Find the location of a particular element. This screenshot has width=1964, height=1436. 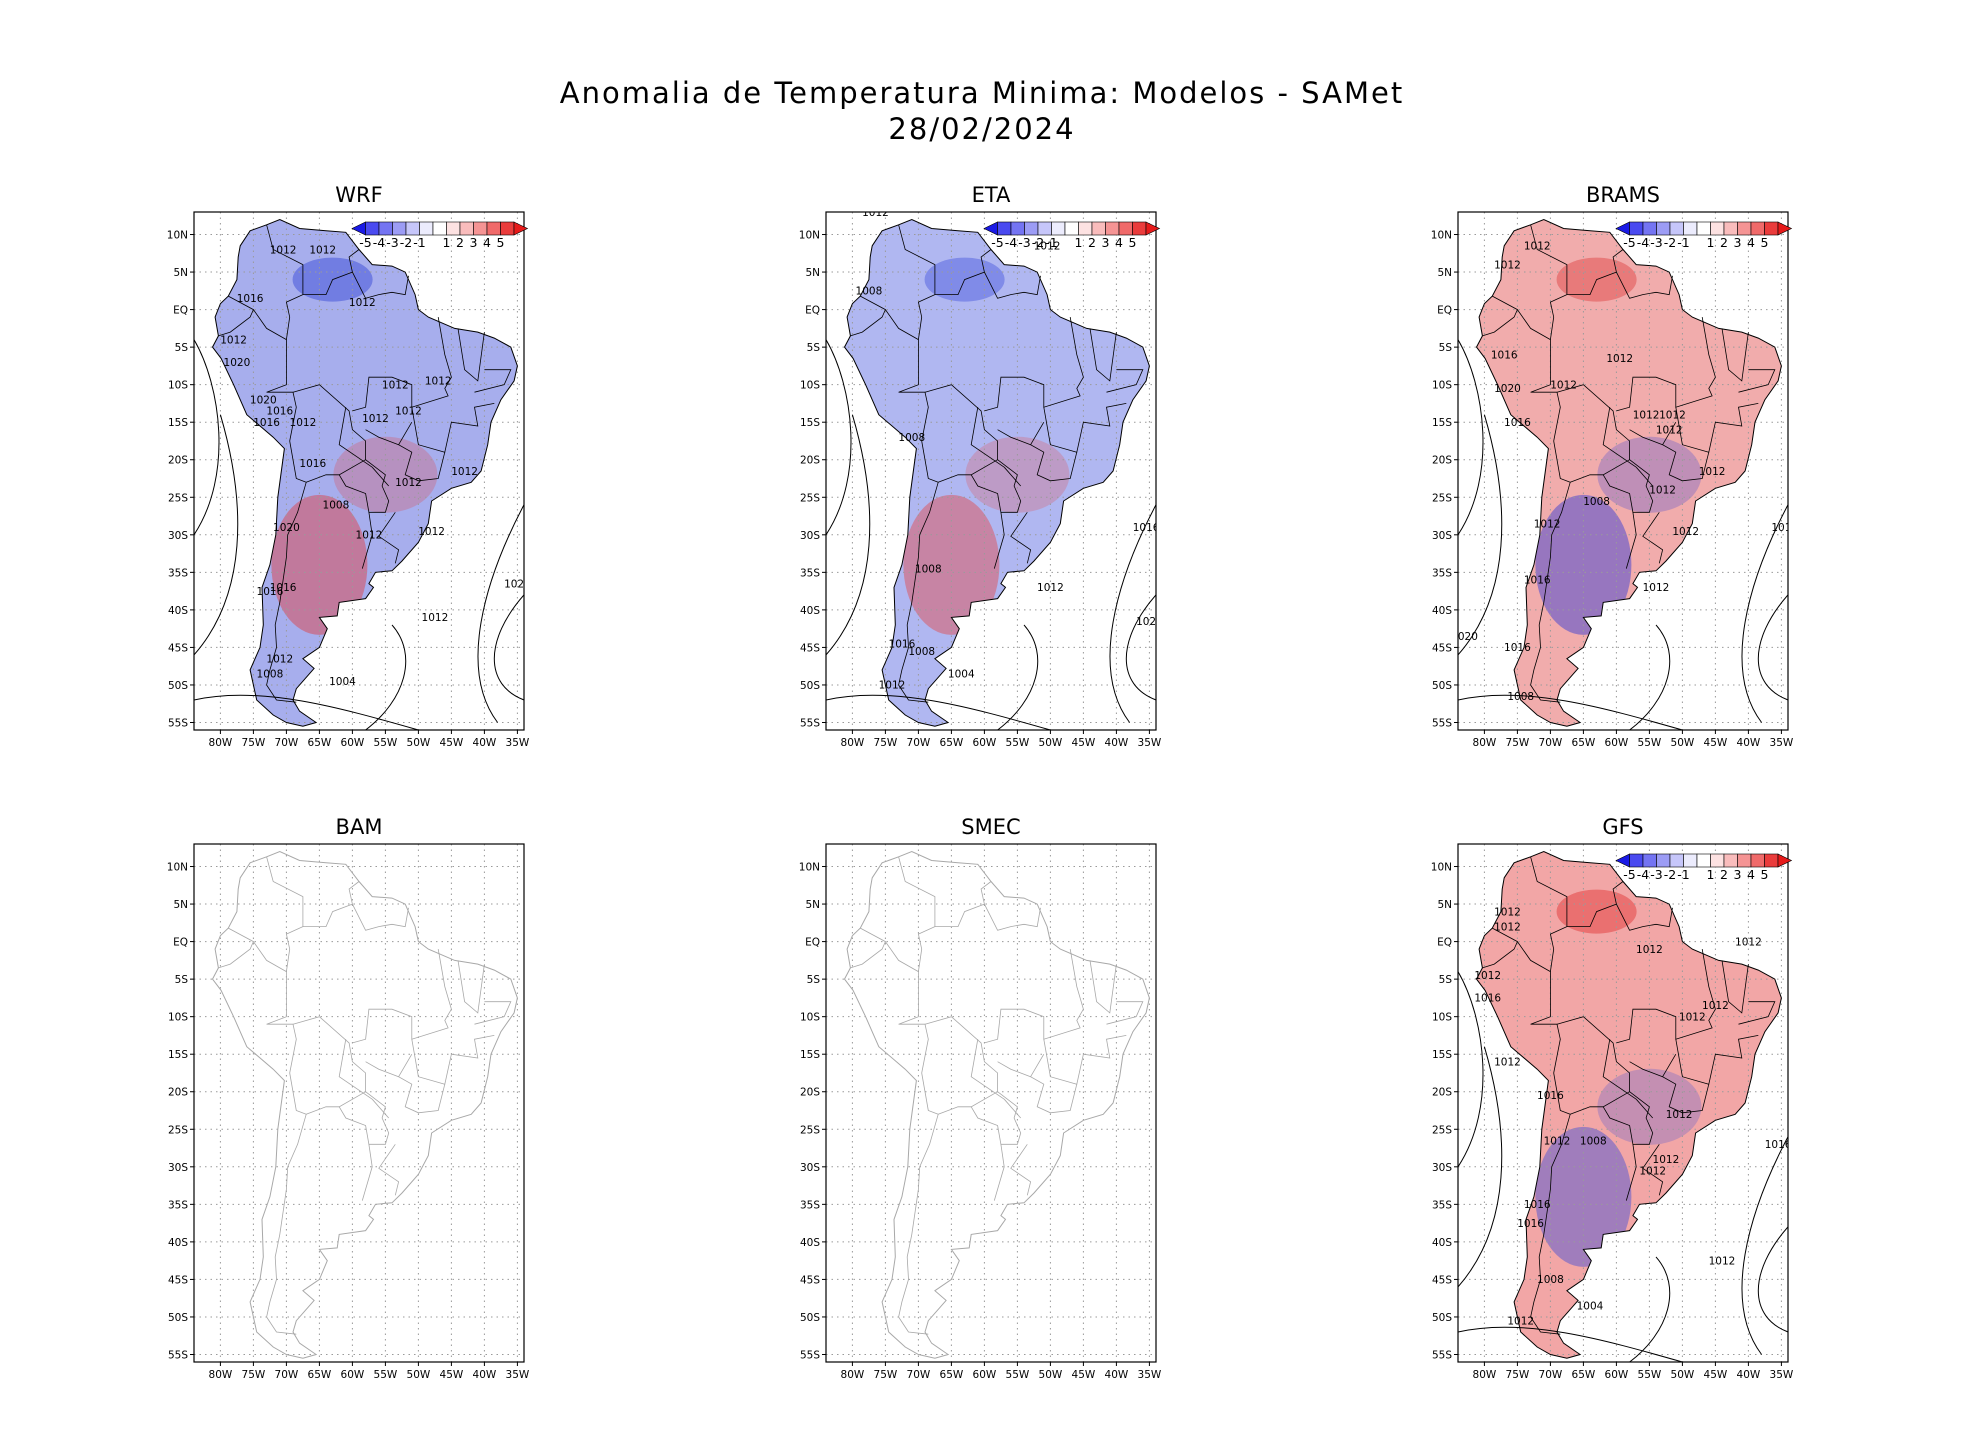

lat-tick-label: 20S is located at coordinates (178, 1093).